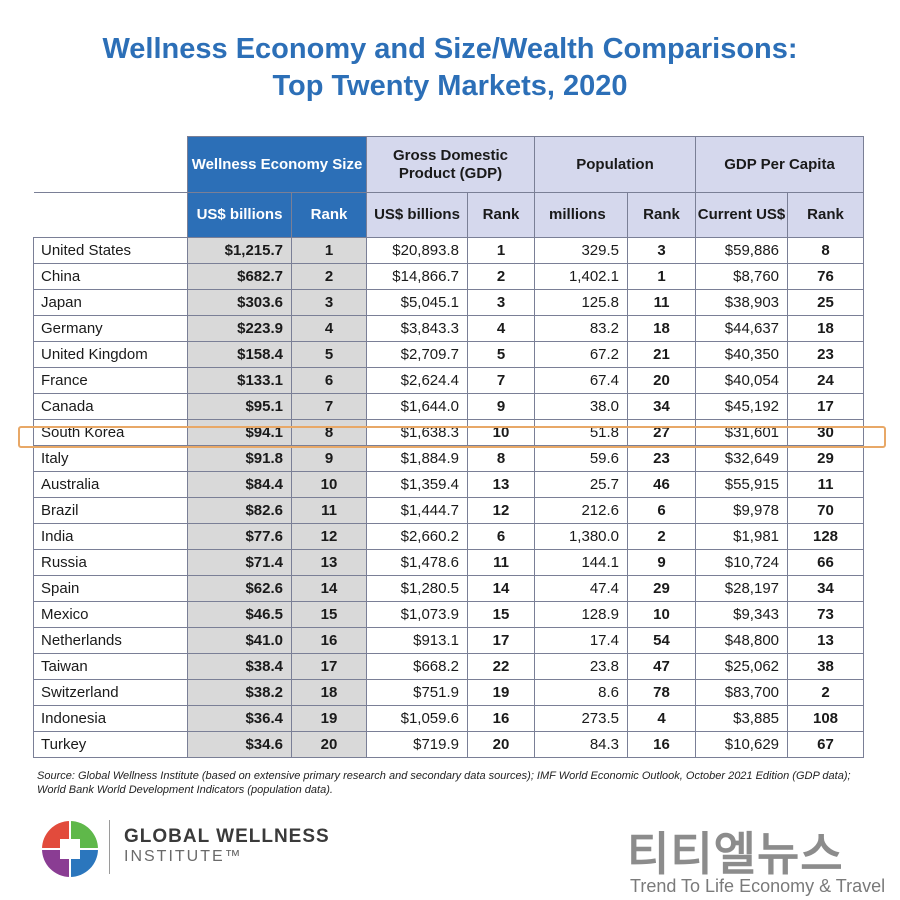  What do you see at coordinates (110, 692) in the screenshot?
I see `cell-country: Switzerland` at bounding box center [110, 692].